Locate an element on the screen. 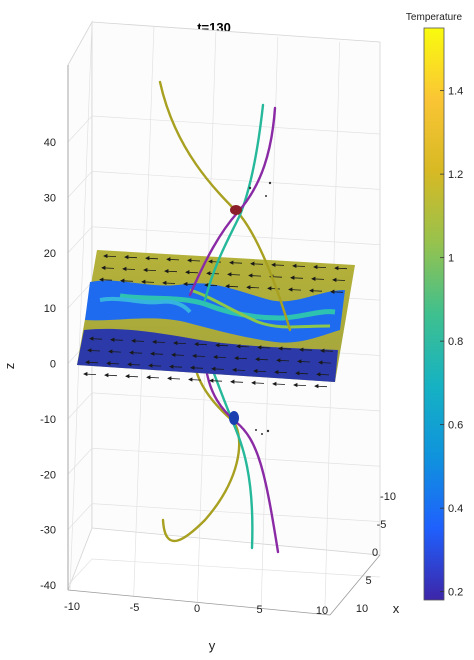  streamline-upper is located at coordinates (234, 202).